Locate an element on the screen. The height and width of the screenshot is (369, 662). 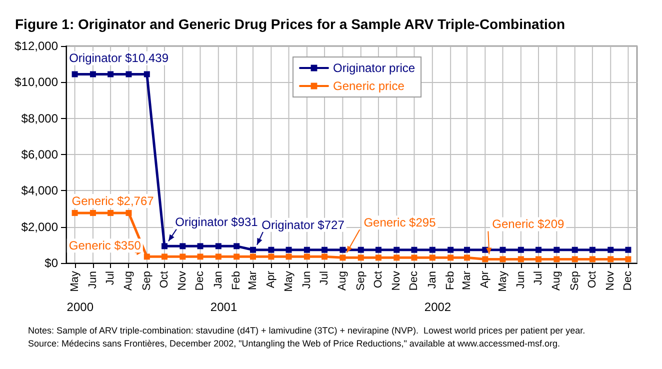
y-tick-label: $10,000 is located at coordinates (36, 82).